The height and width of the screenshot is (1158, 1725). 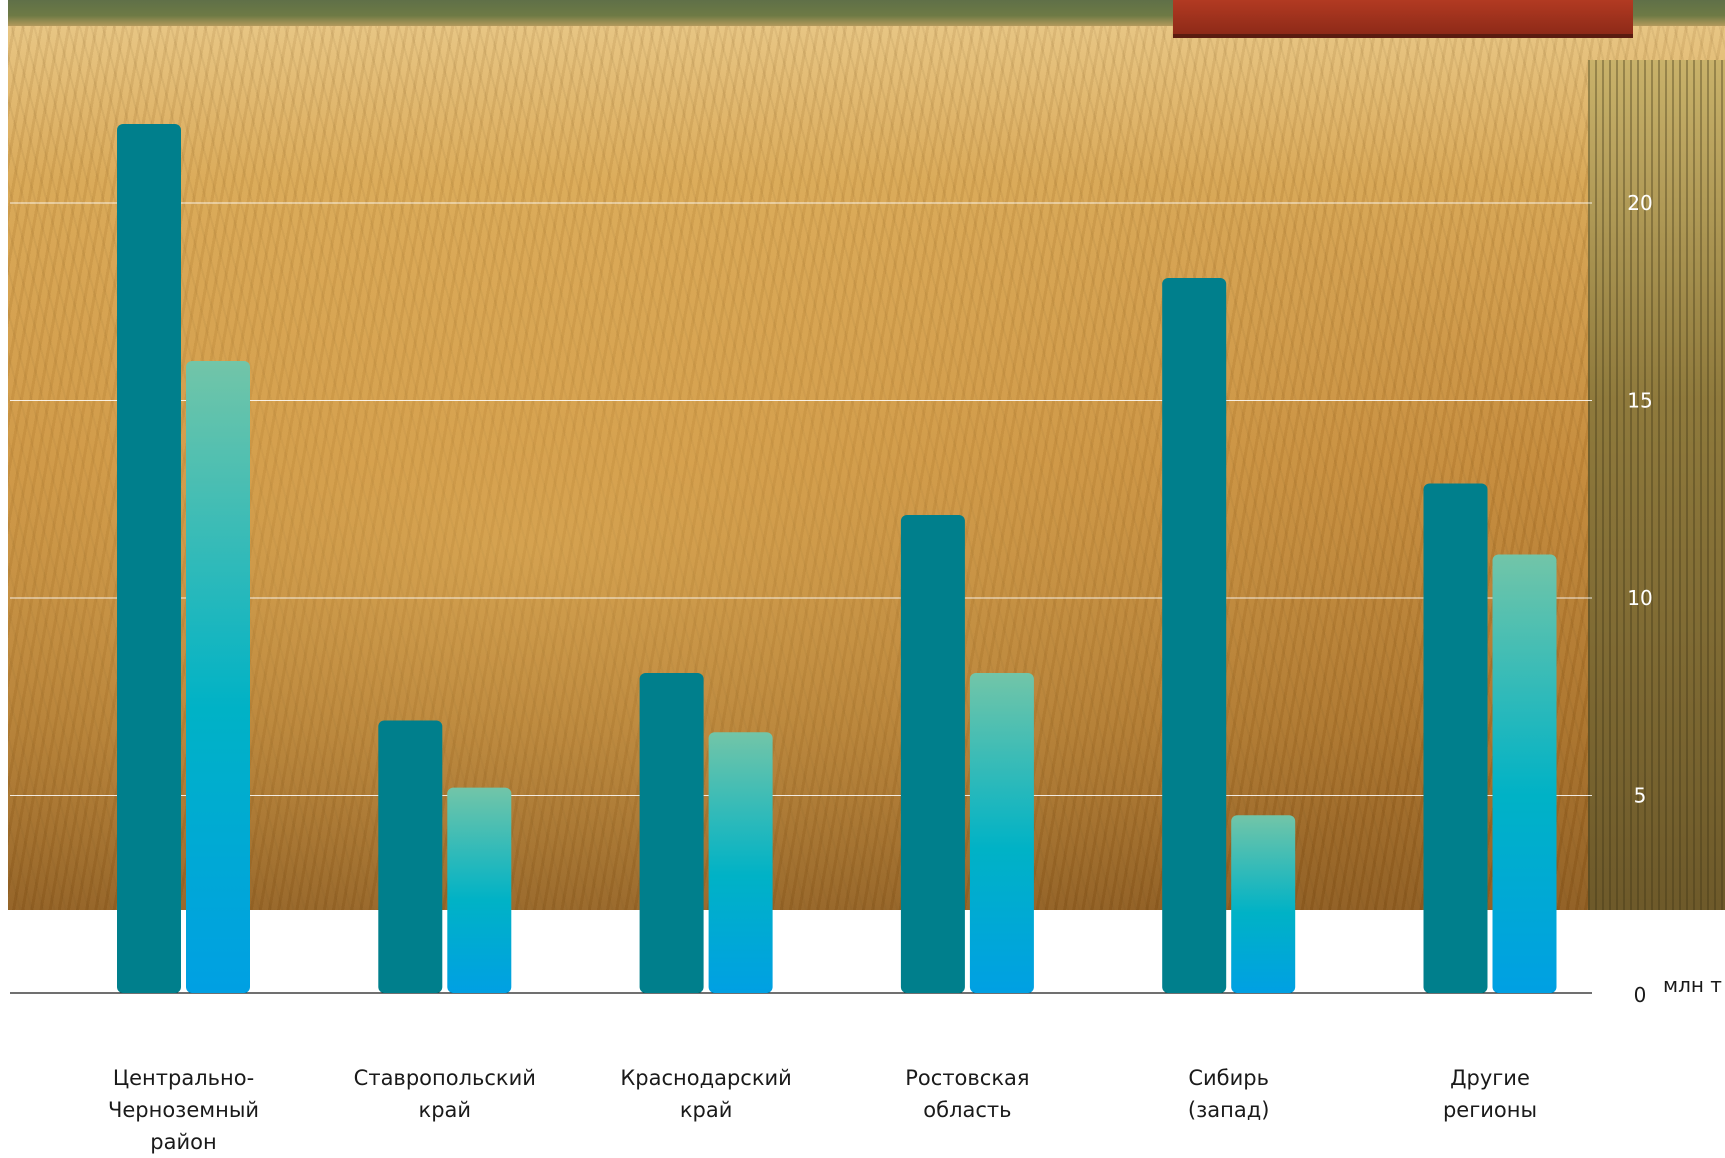 I want to click on x-category-label-line: Краснодарский, so click(x=706, y=1078).